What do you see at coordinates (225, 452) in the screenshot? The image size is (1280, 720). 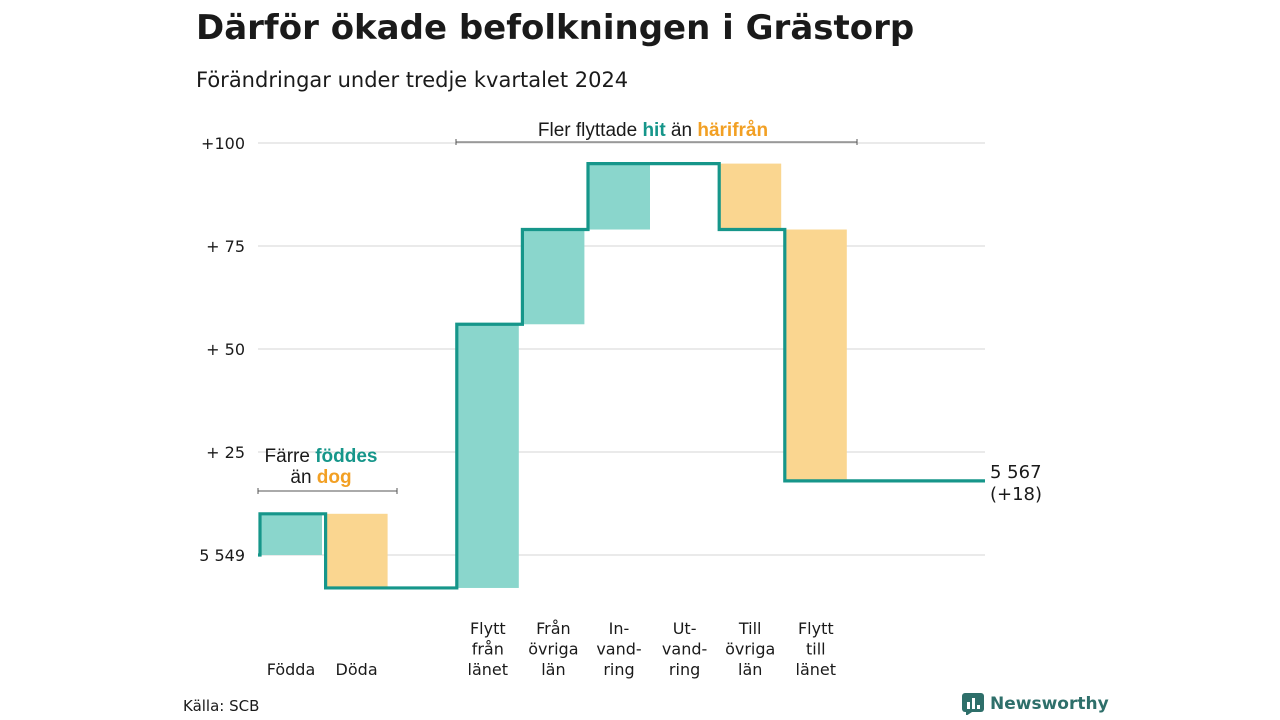 I see `y-tick-label: + 25` at bounding box center [225, 452].